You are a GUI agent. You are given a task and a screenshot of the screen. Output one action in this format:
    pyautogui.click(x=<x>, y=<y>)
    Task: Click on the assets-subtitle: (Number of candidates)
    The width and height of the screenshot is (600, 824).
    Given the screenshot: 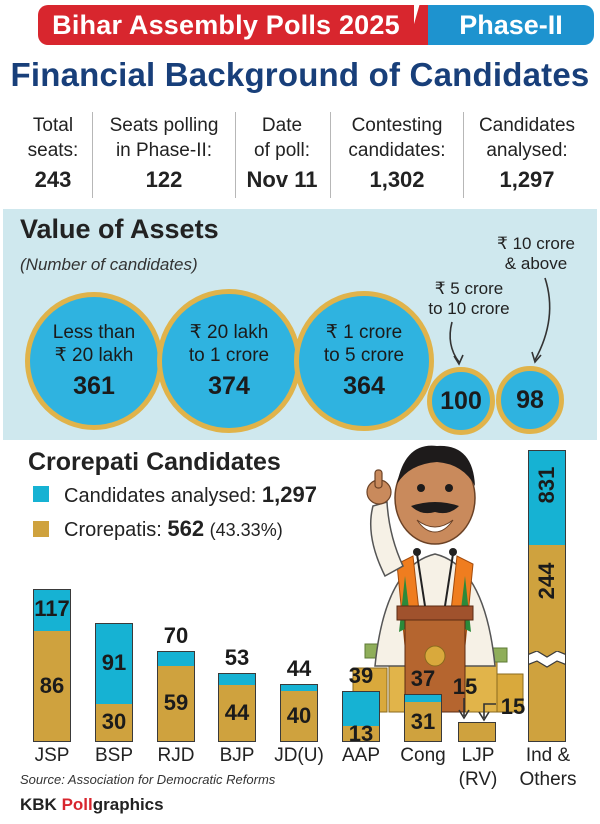 What is the action you would take?
    pyautogui.click(x=109, y=264)
    